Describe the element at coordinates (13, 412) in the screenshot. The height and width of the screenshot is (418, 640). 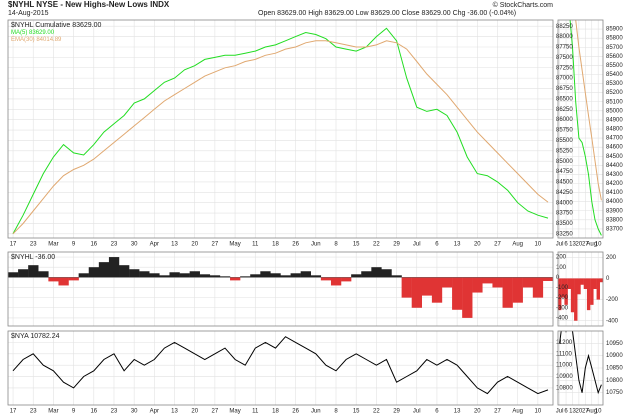
I see `x-tick-label: 17` at that location.